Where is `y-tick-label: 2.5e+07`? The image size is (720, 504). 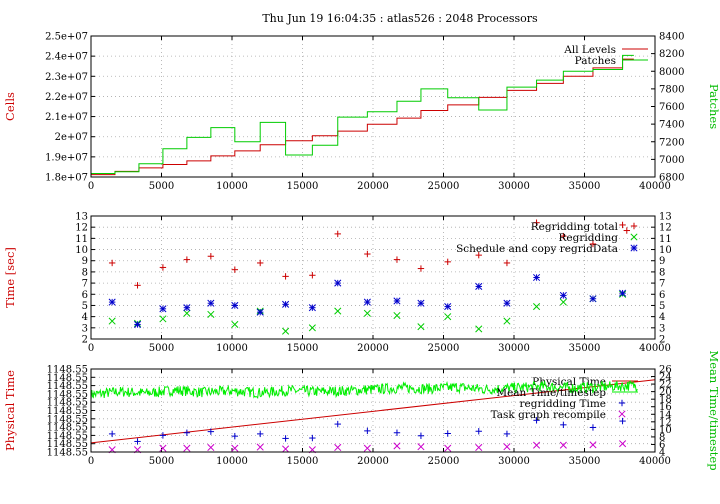 y-tick-label: 2.5e+07 is located at coordinates (66, 37).